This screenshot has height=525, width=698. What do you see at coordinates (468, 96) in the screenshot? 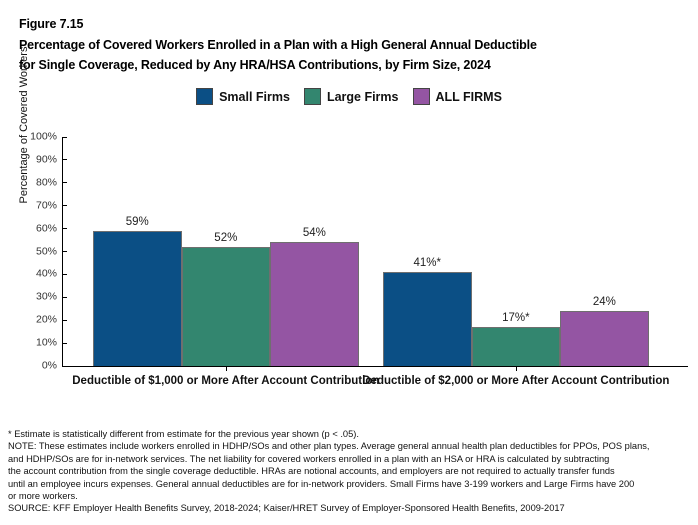
I see `legend-item-label: ALL FIRMS` at bounding box center [468, 96].